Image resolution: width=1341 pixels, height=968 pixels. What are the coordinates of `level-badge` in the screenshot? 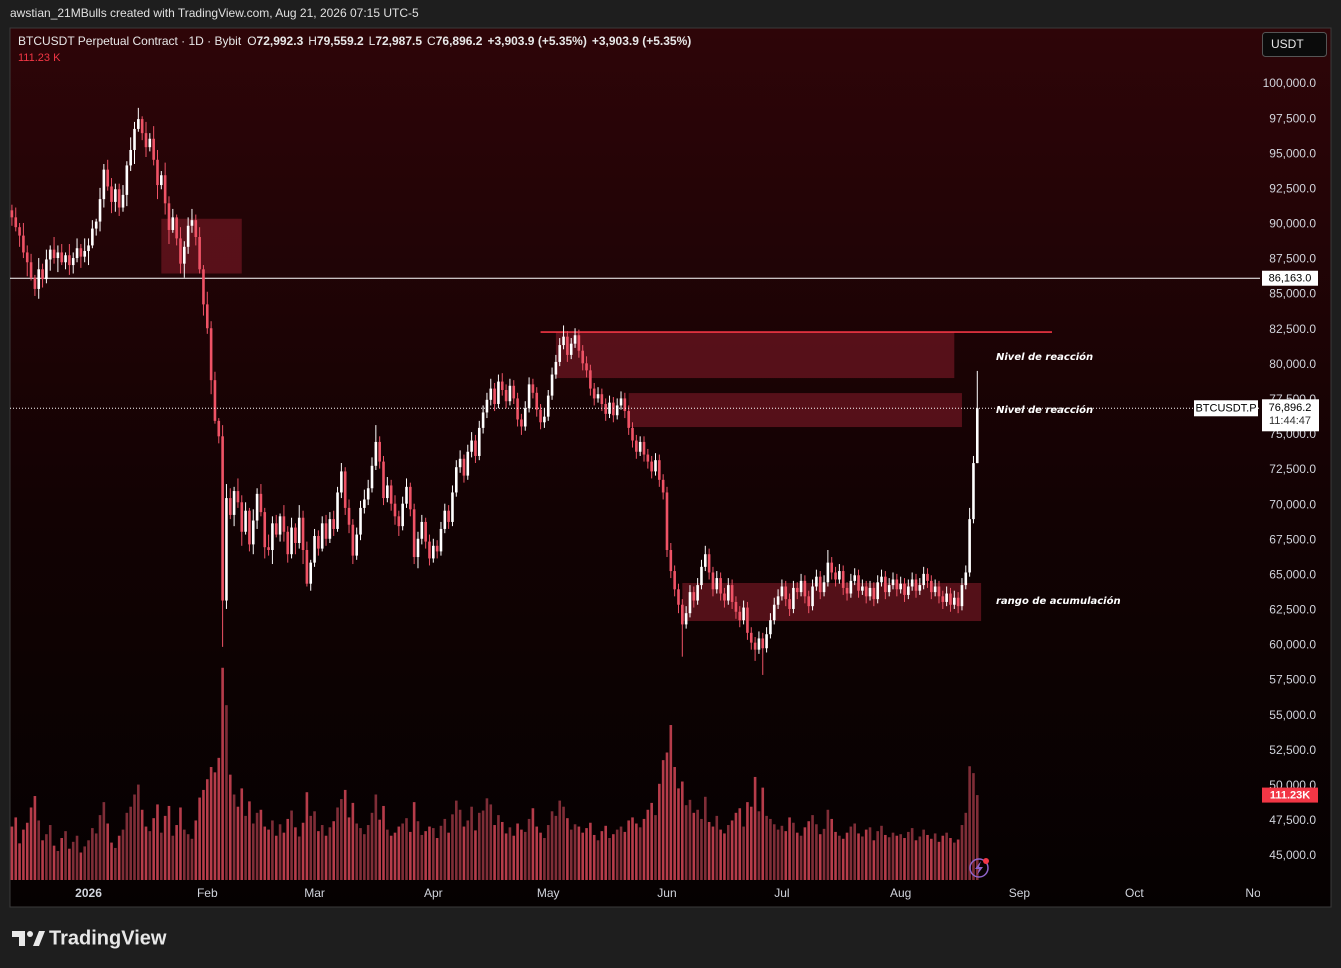 It's located at (1290, 278).